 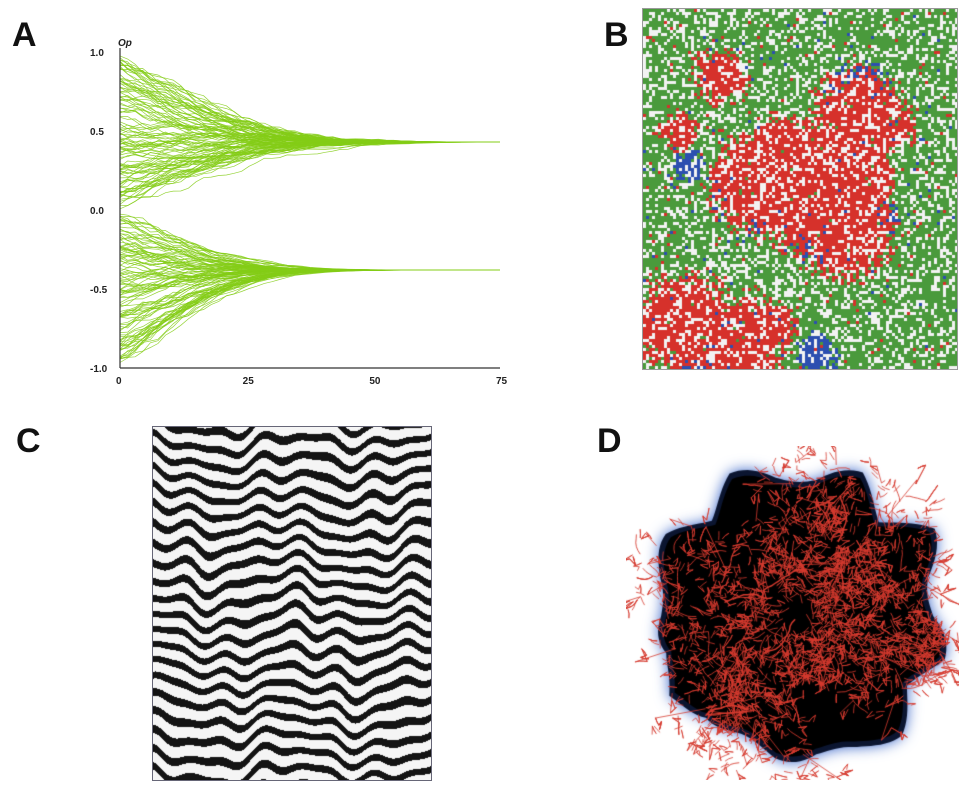 I want to click on lattice-canvas, so click(x=800, y=189).